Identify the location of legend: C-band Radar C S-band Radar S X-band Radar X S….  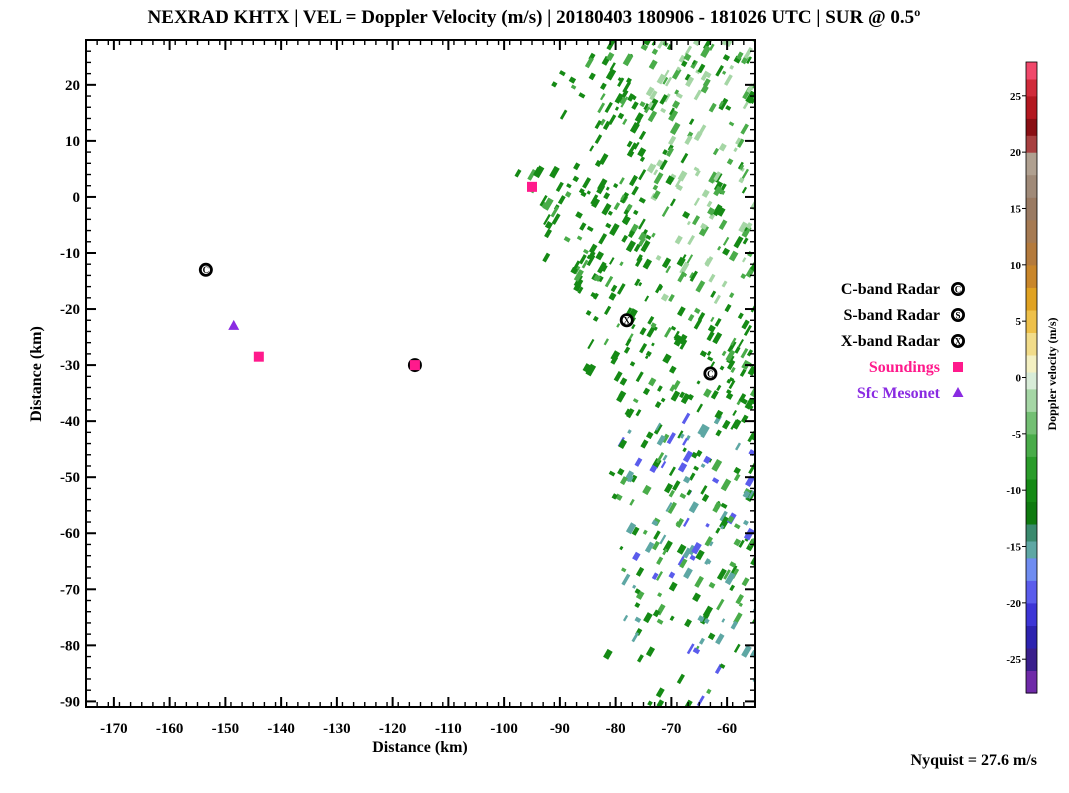
(903, 341).